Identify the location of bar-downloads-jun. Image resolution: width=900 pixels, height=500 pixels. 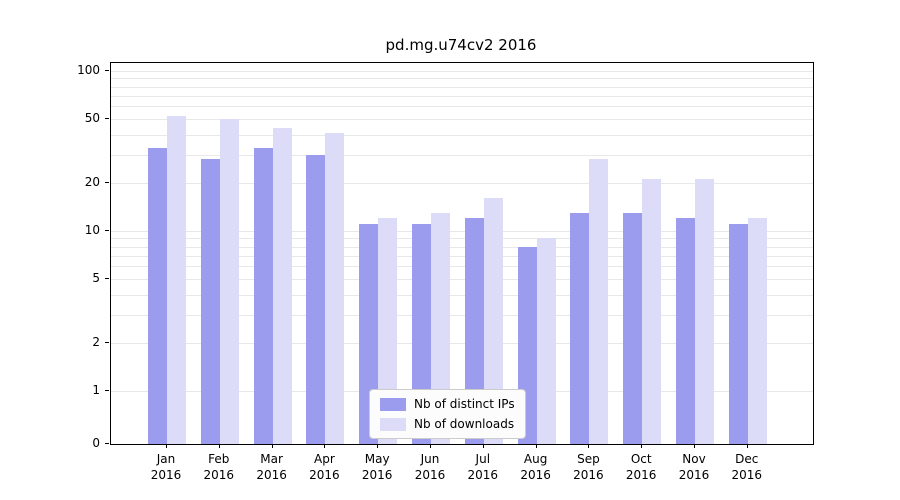
(440, 328).